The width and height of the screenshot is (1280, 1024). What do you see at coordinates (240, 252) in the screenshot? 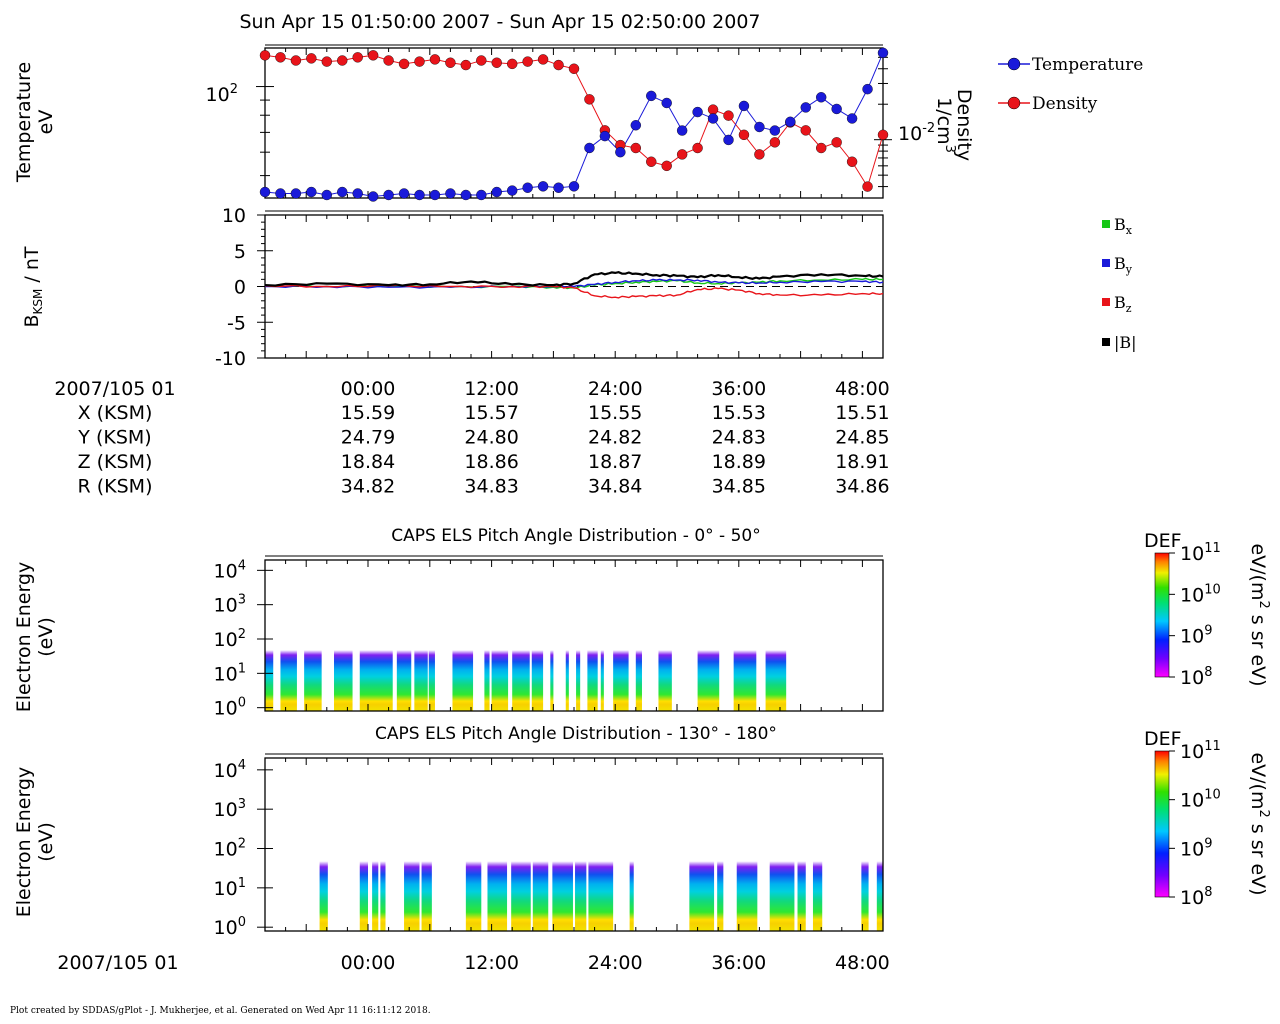
I see `y-tick-label: 5` at bounding box center [240, 252].